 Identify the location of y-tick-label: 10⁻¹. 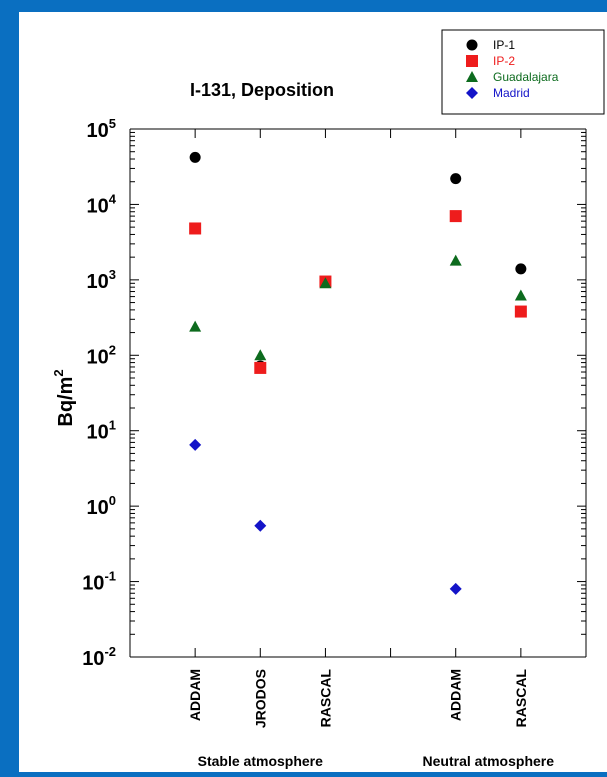
(99, 582).